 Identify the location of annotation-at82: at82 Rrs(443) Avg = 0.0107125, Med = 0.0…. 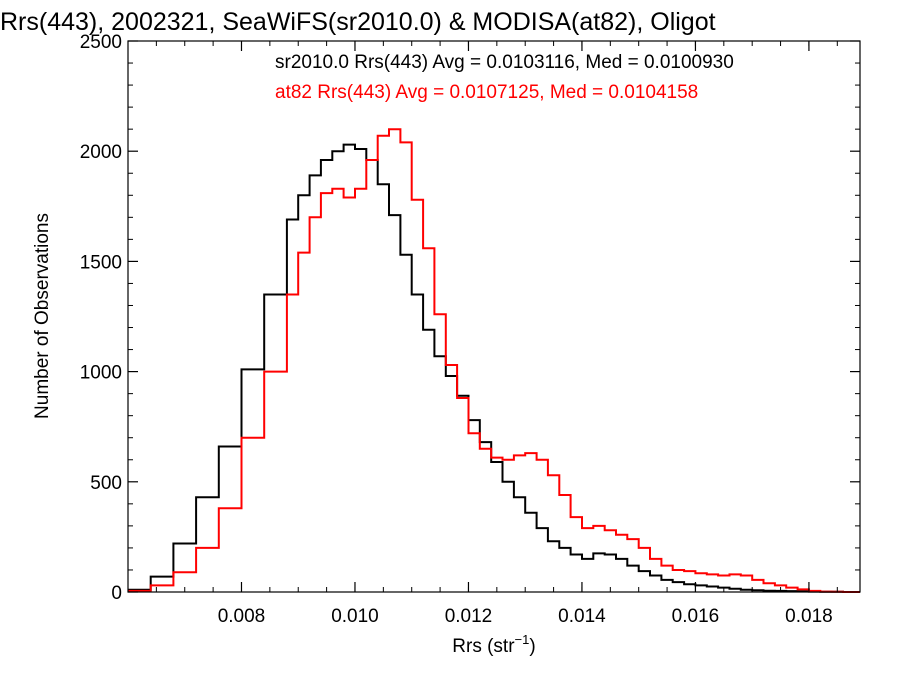
(486, 92).